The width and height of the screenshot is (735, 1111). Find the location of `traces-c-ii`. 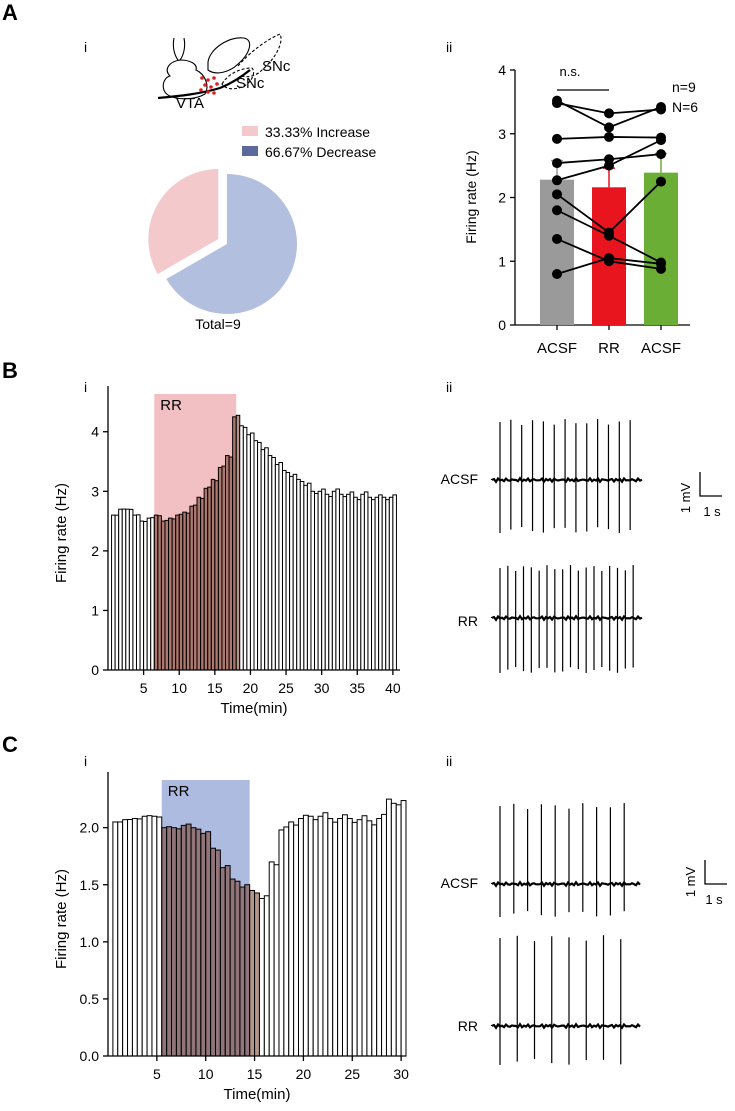

traces-c-ii is located at coordinates (565, 934).